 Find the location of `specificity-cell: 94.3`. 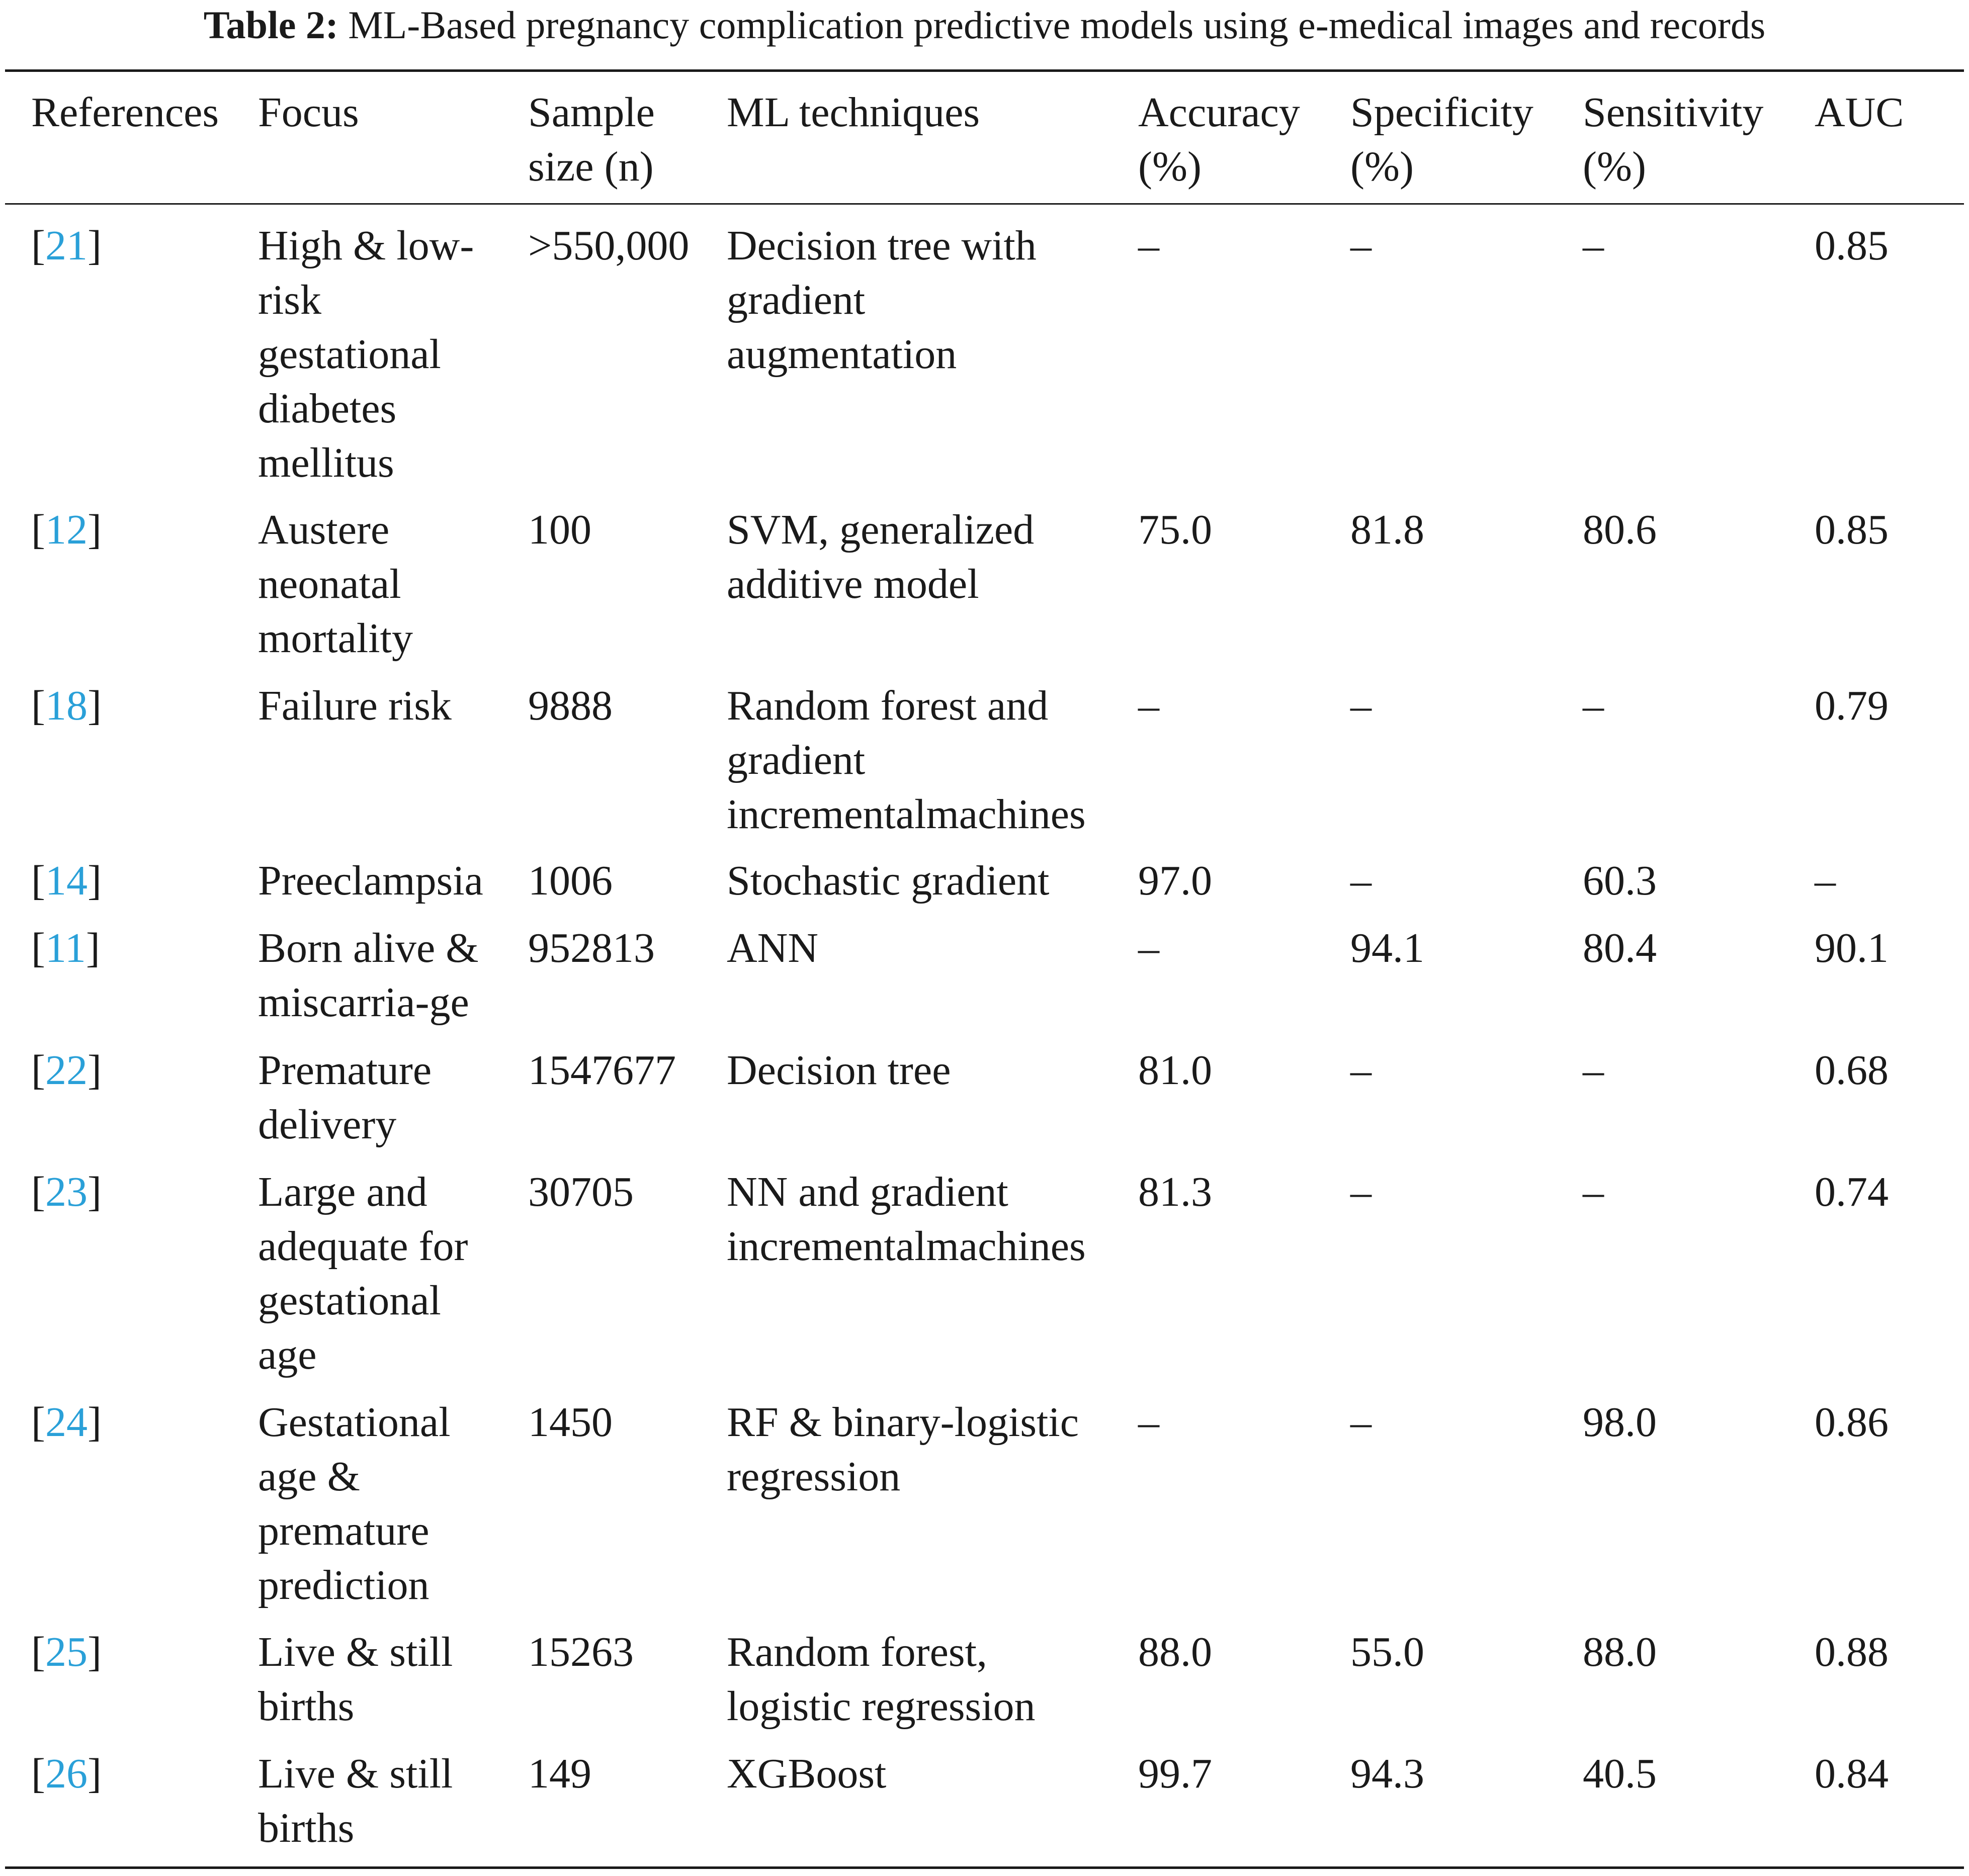

specificity-cell: 94.3 is located at coordinates (1387, 1773).